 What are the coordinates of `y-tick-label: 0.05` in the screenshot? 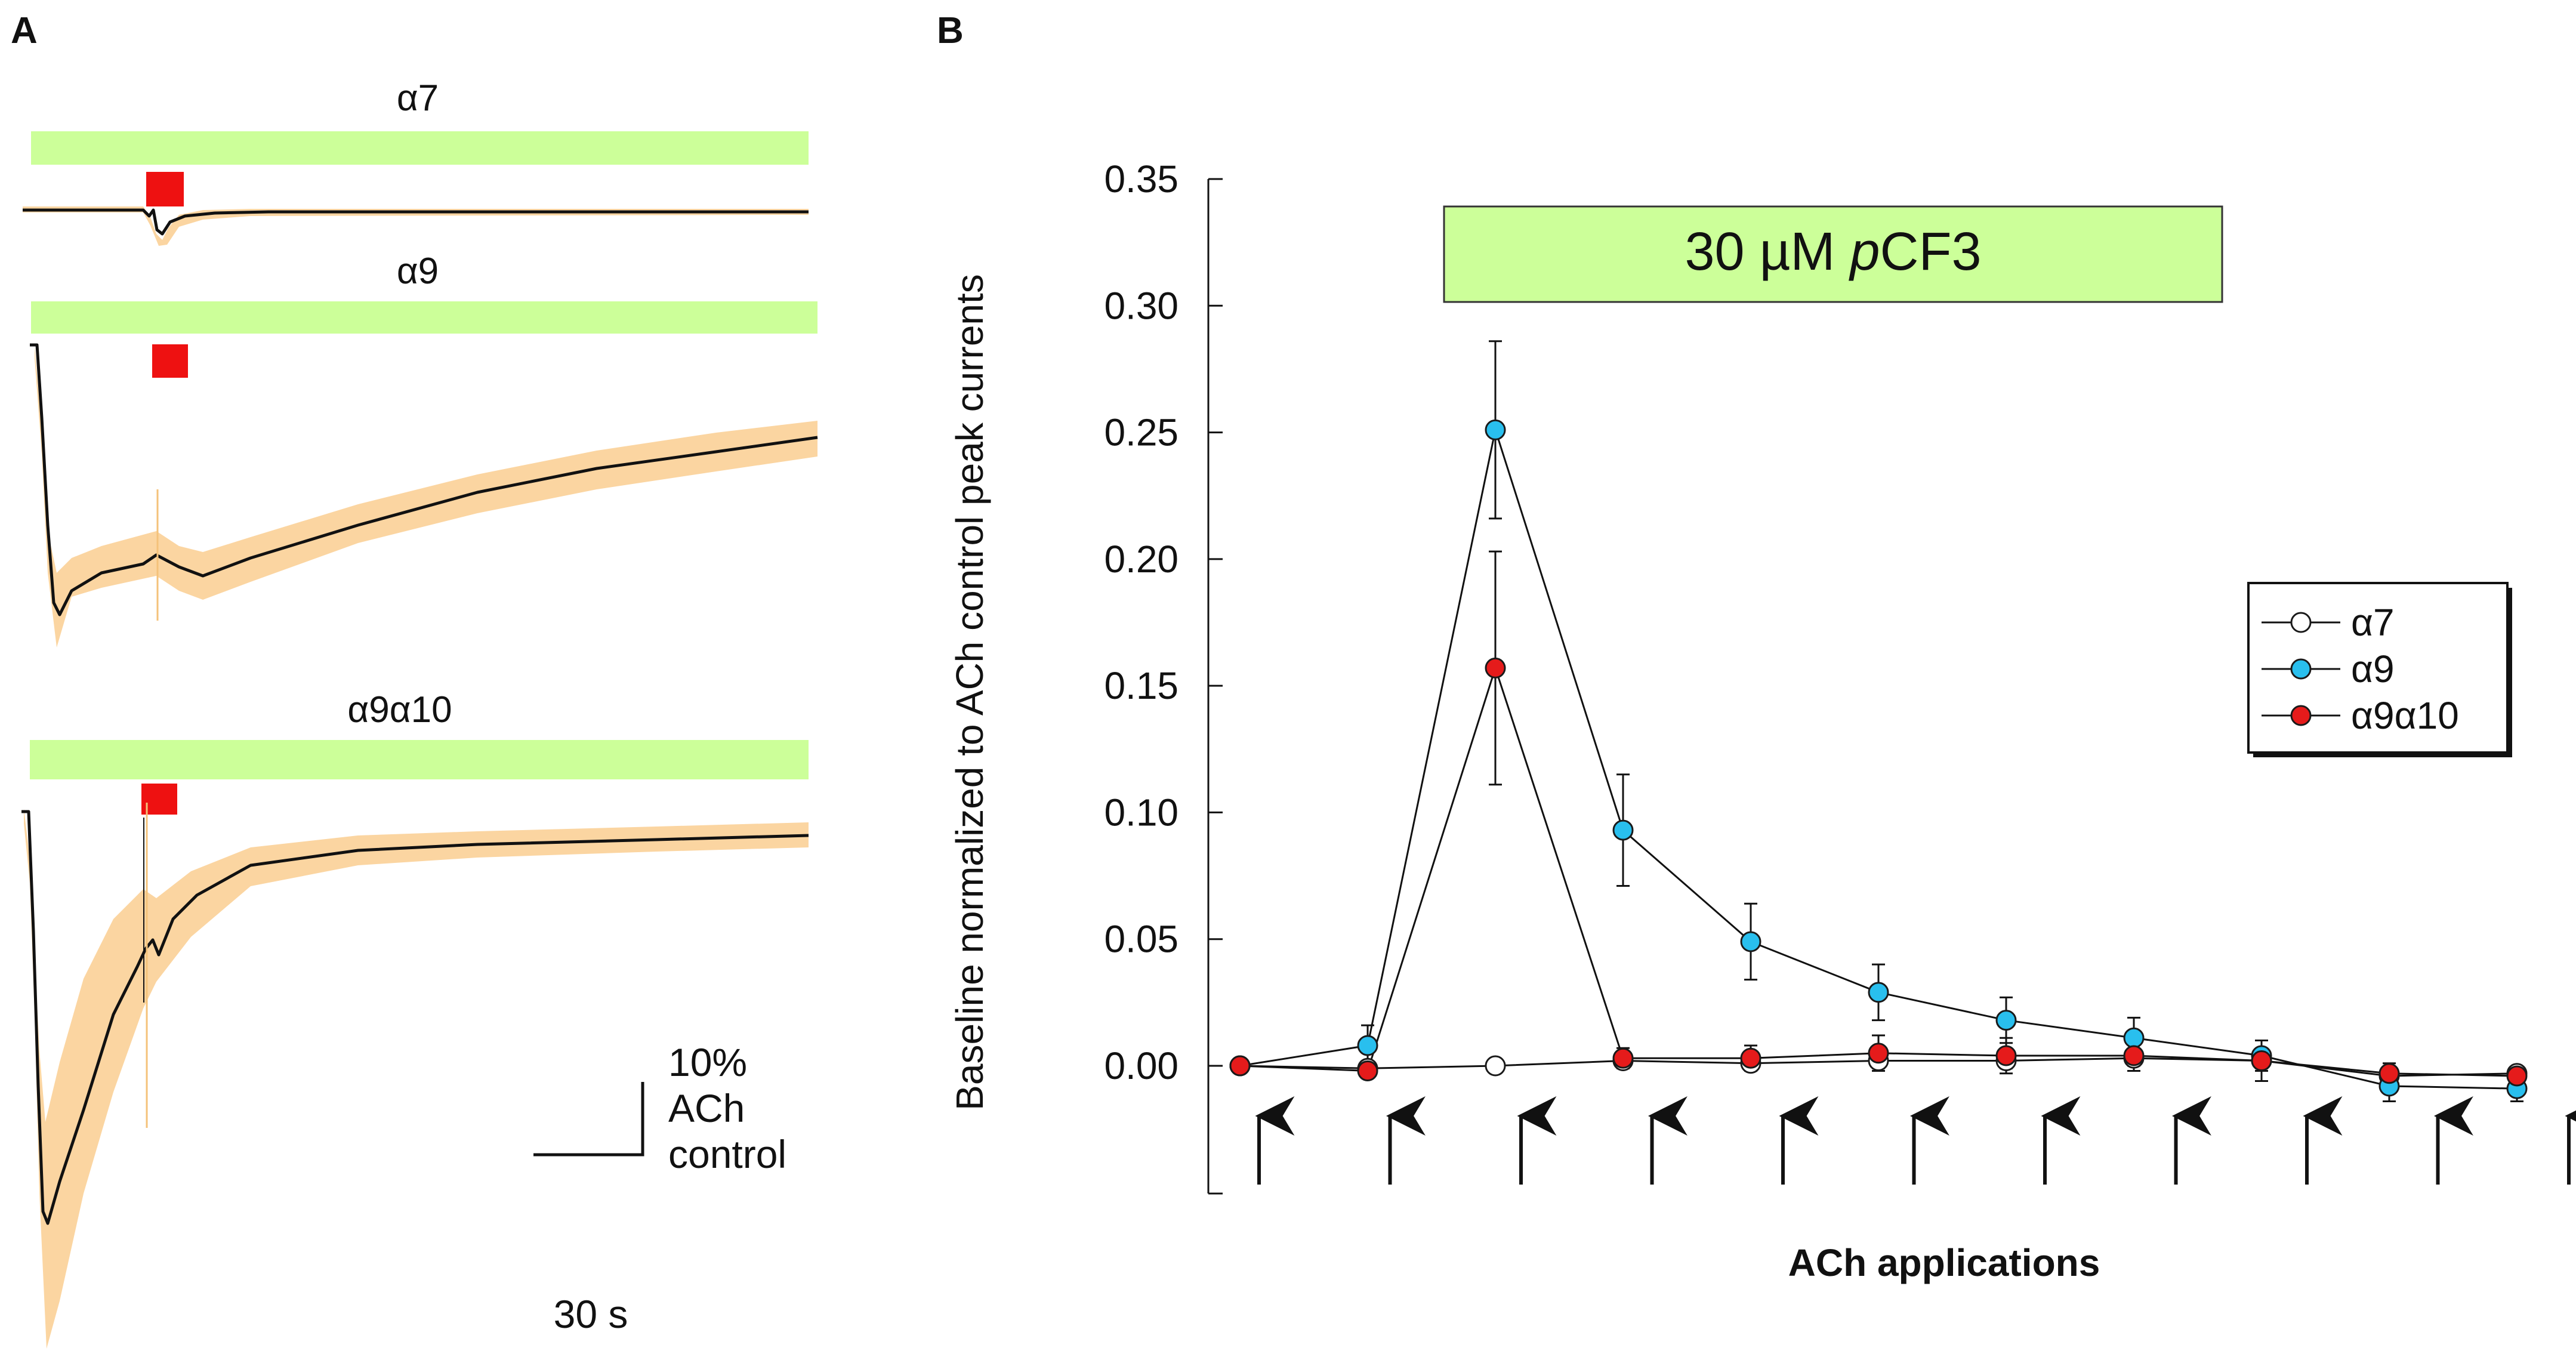 It's located at (1141, 939).